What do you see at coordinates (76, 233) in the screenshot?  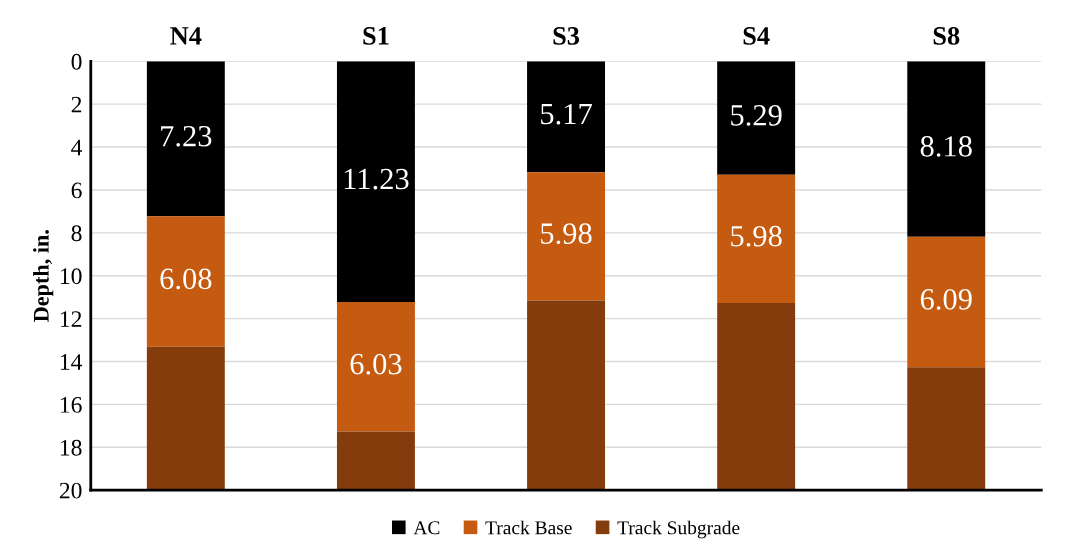 I see `y-tick-label: 8` at bounding box center [76, 233].